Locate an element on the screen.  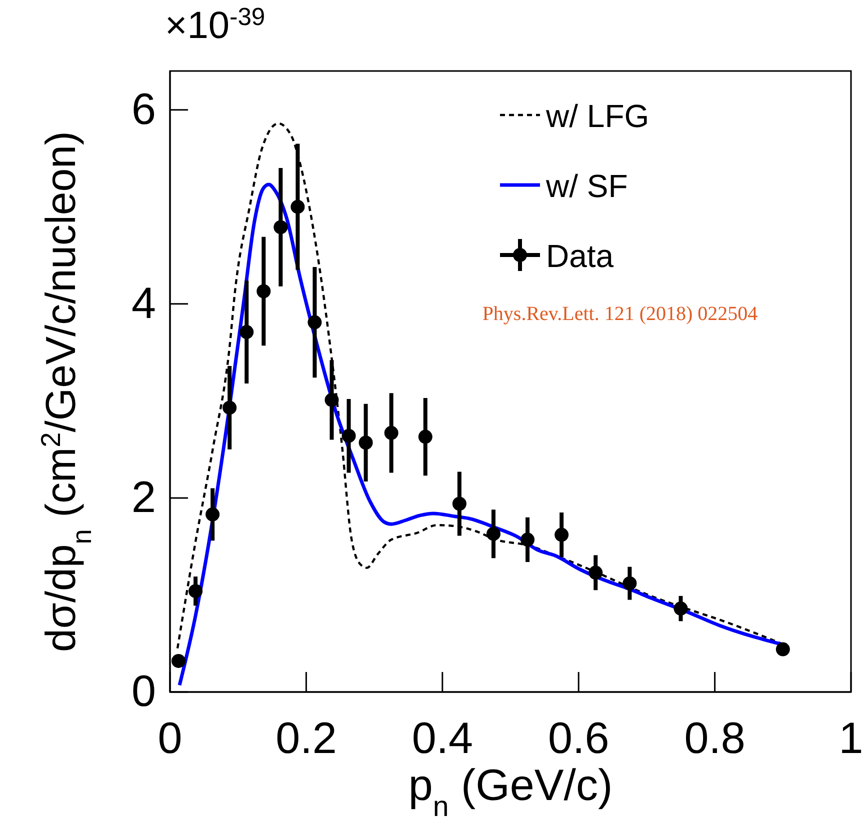
x-tick-label: 0.6 is located at coordinates (579, 739).